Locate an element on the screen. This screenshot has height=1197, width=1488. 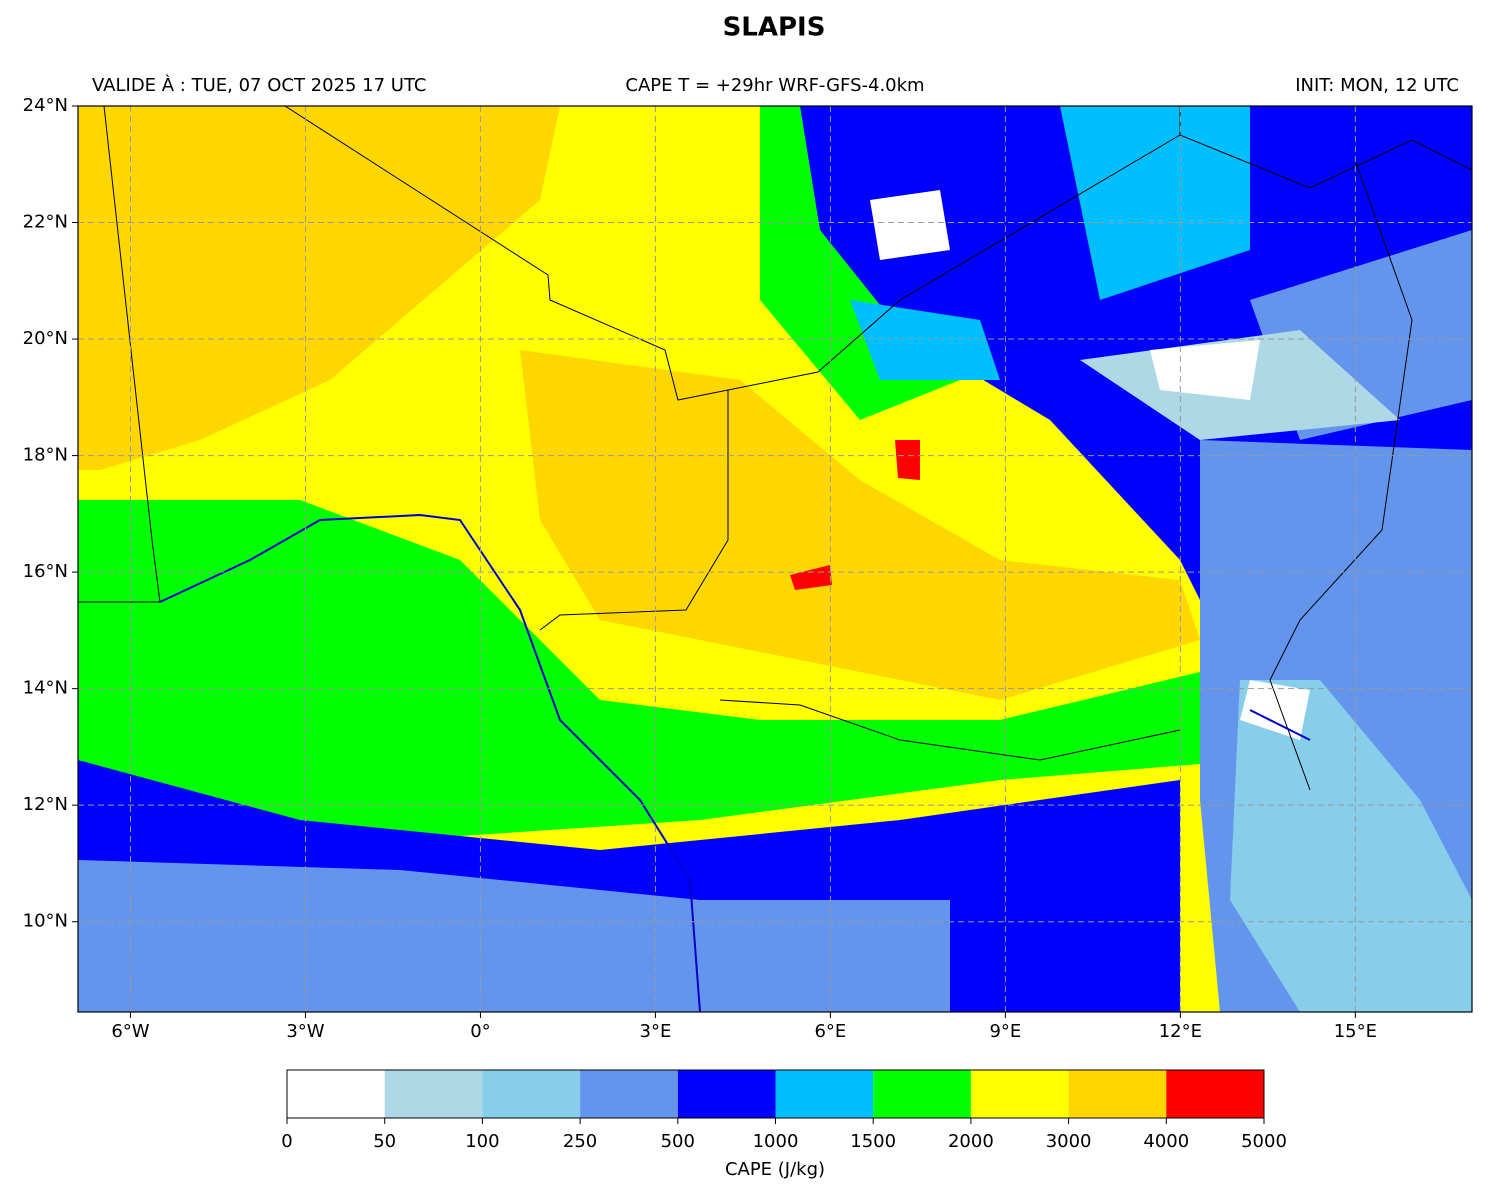
colorbar-tick-label: 500 is located at coordinates (678, 1141).